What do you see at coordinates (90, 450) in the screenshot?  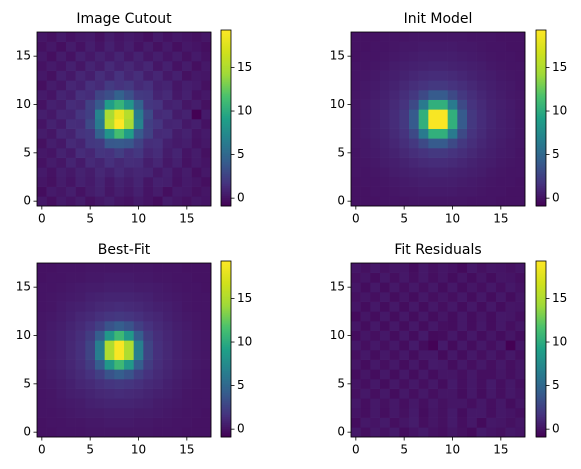 I see `x-tick-label: 5` at bounding box center [90, 450].